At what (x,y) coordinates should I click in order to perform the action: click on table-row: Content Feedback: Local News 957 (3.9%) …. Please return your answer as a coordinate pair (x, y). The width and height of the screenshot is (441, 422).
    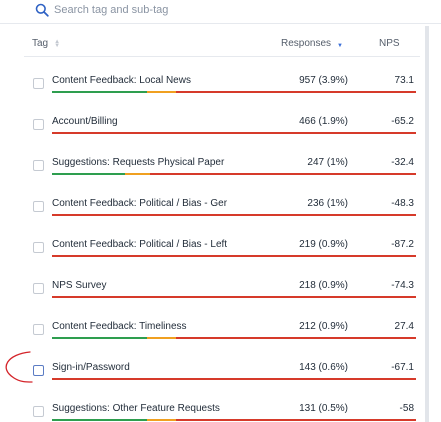
    Looking at the image, I should click on (210, 80).